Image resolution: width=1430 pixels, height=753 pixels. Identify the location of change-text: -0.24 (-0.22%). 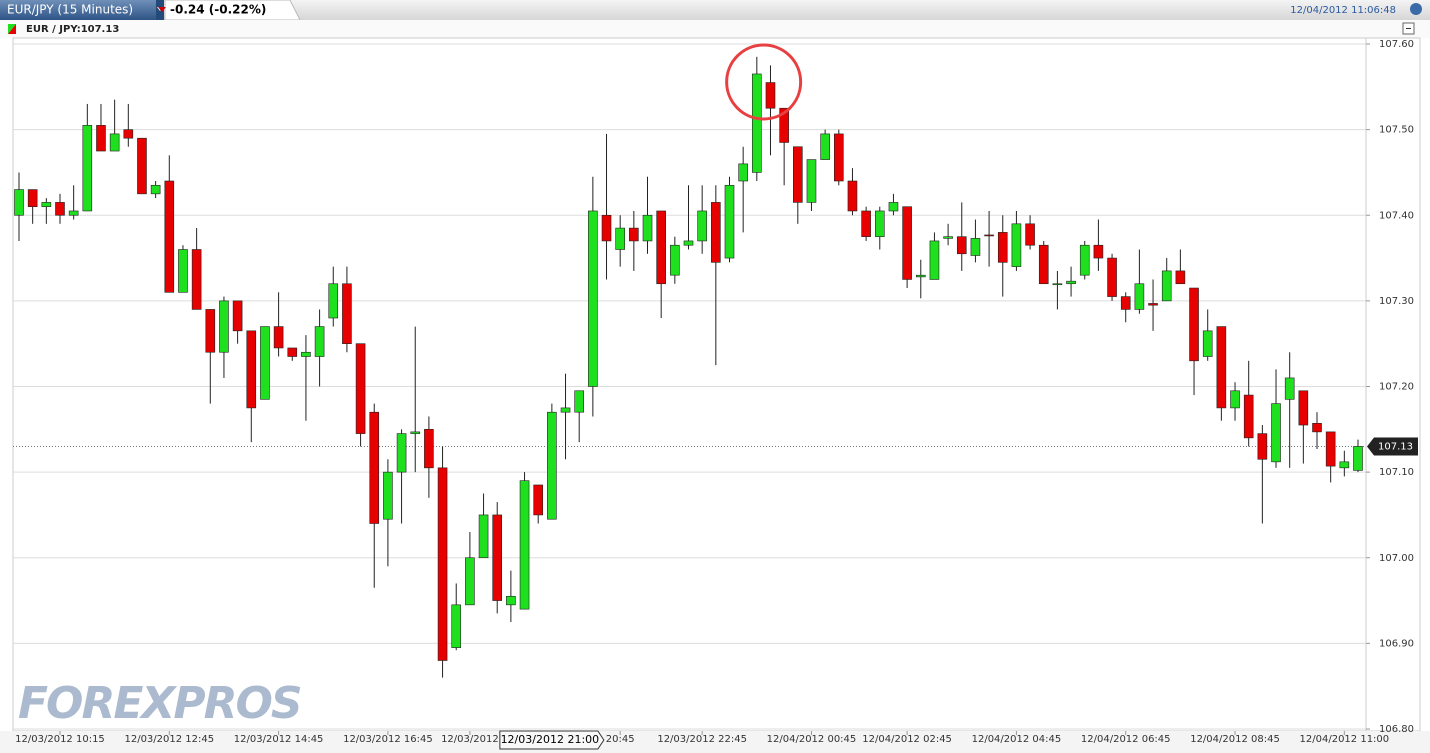
(218, 10).